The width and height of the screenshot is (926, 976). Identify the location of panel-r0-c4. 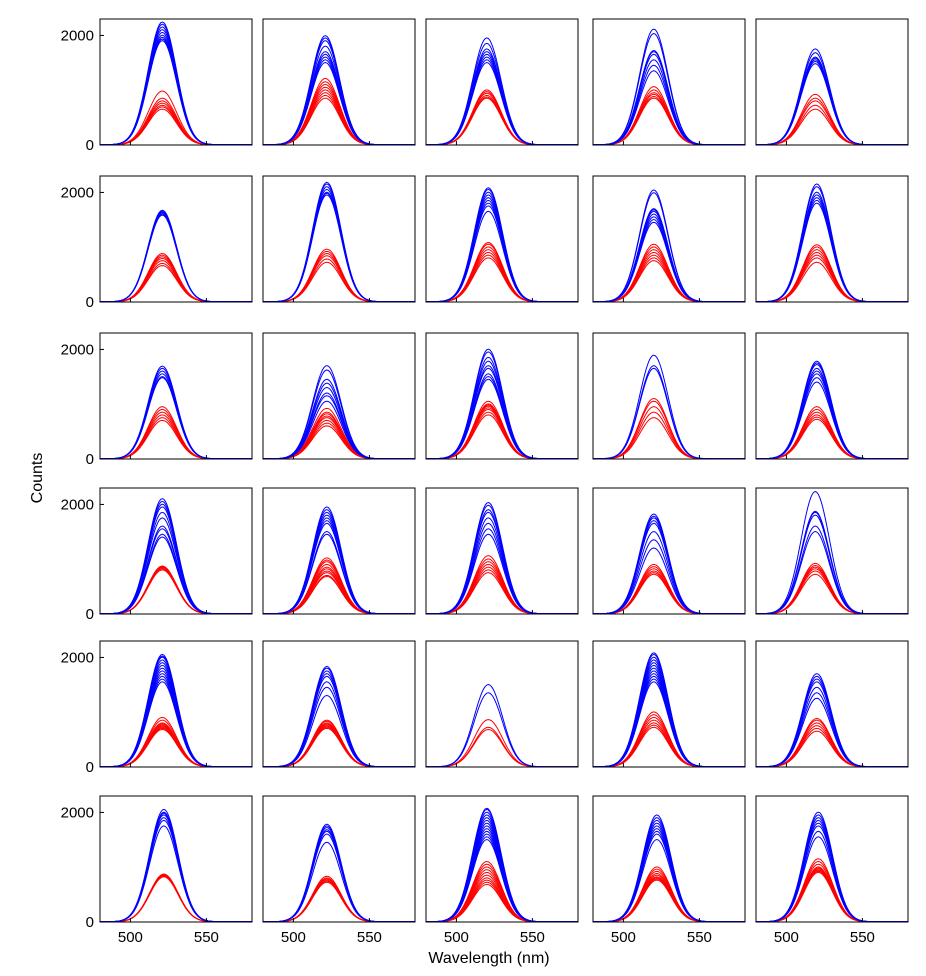
(832, 82).